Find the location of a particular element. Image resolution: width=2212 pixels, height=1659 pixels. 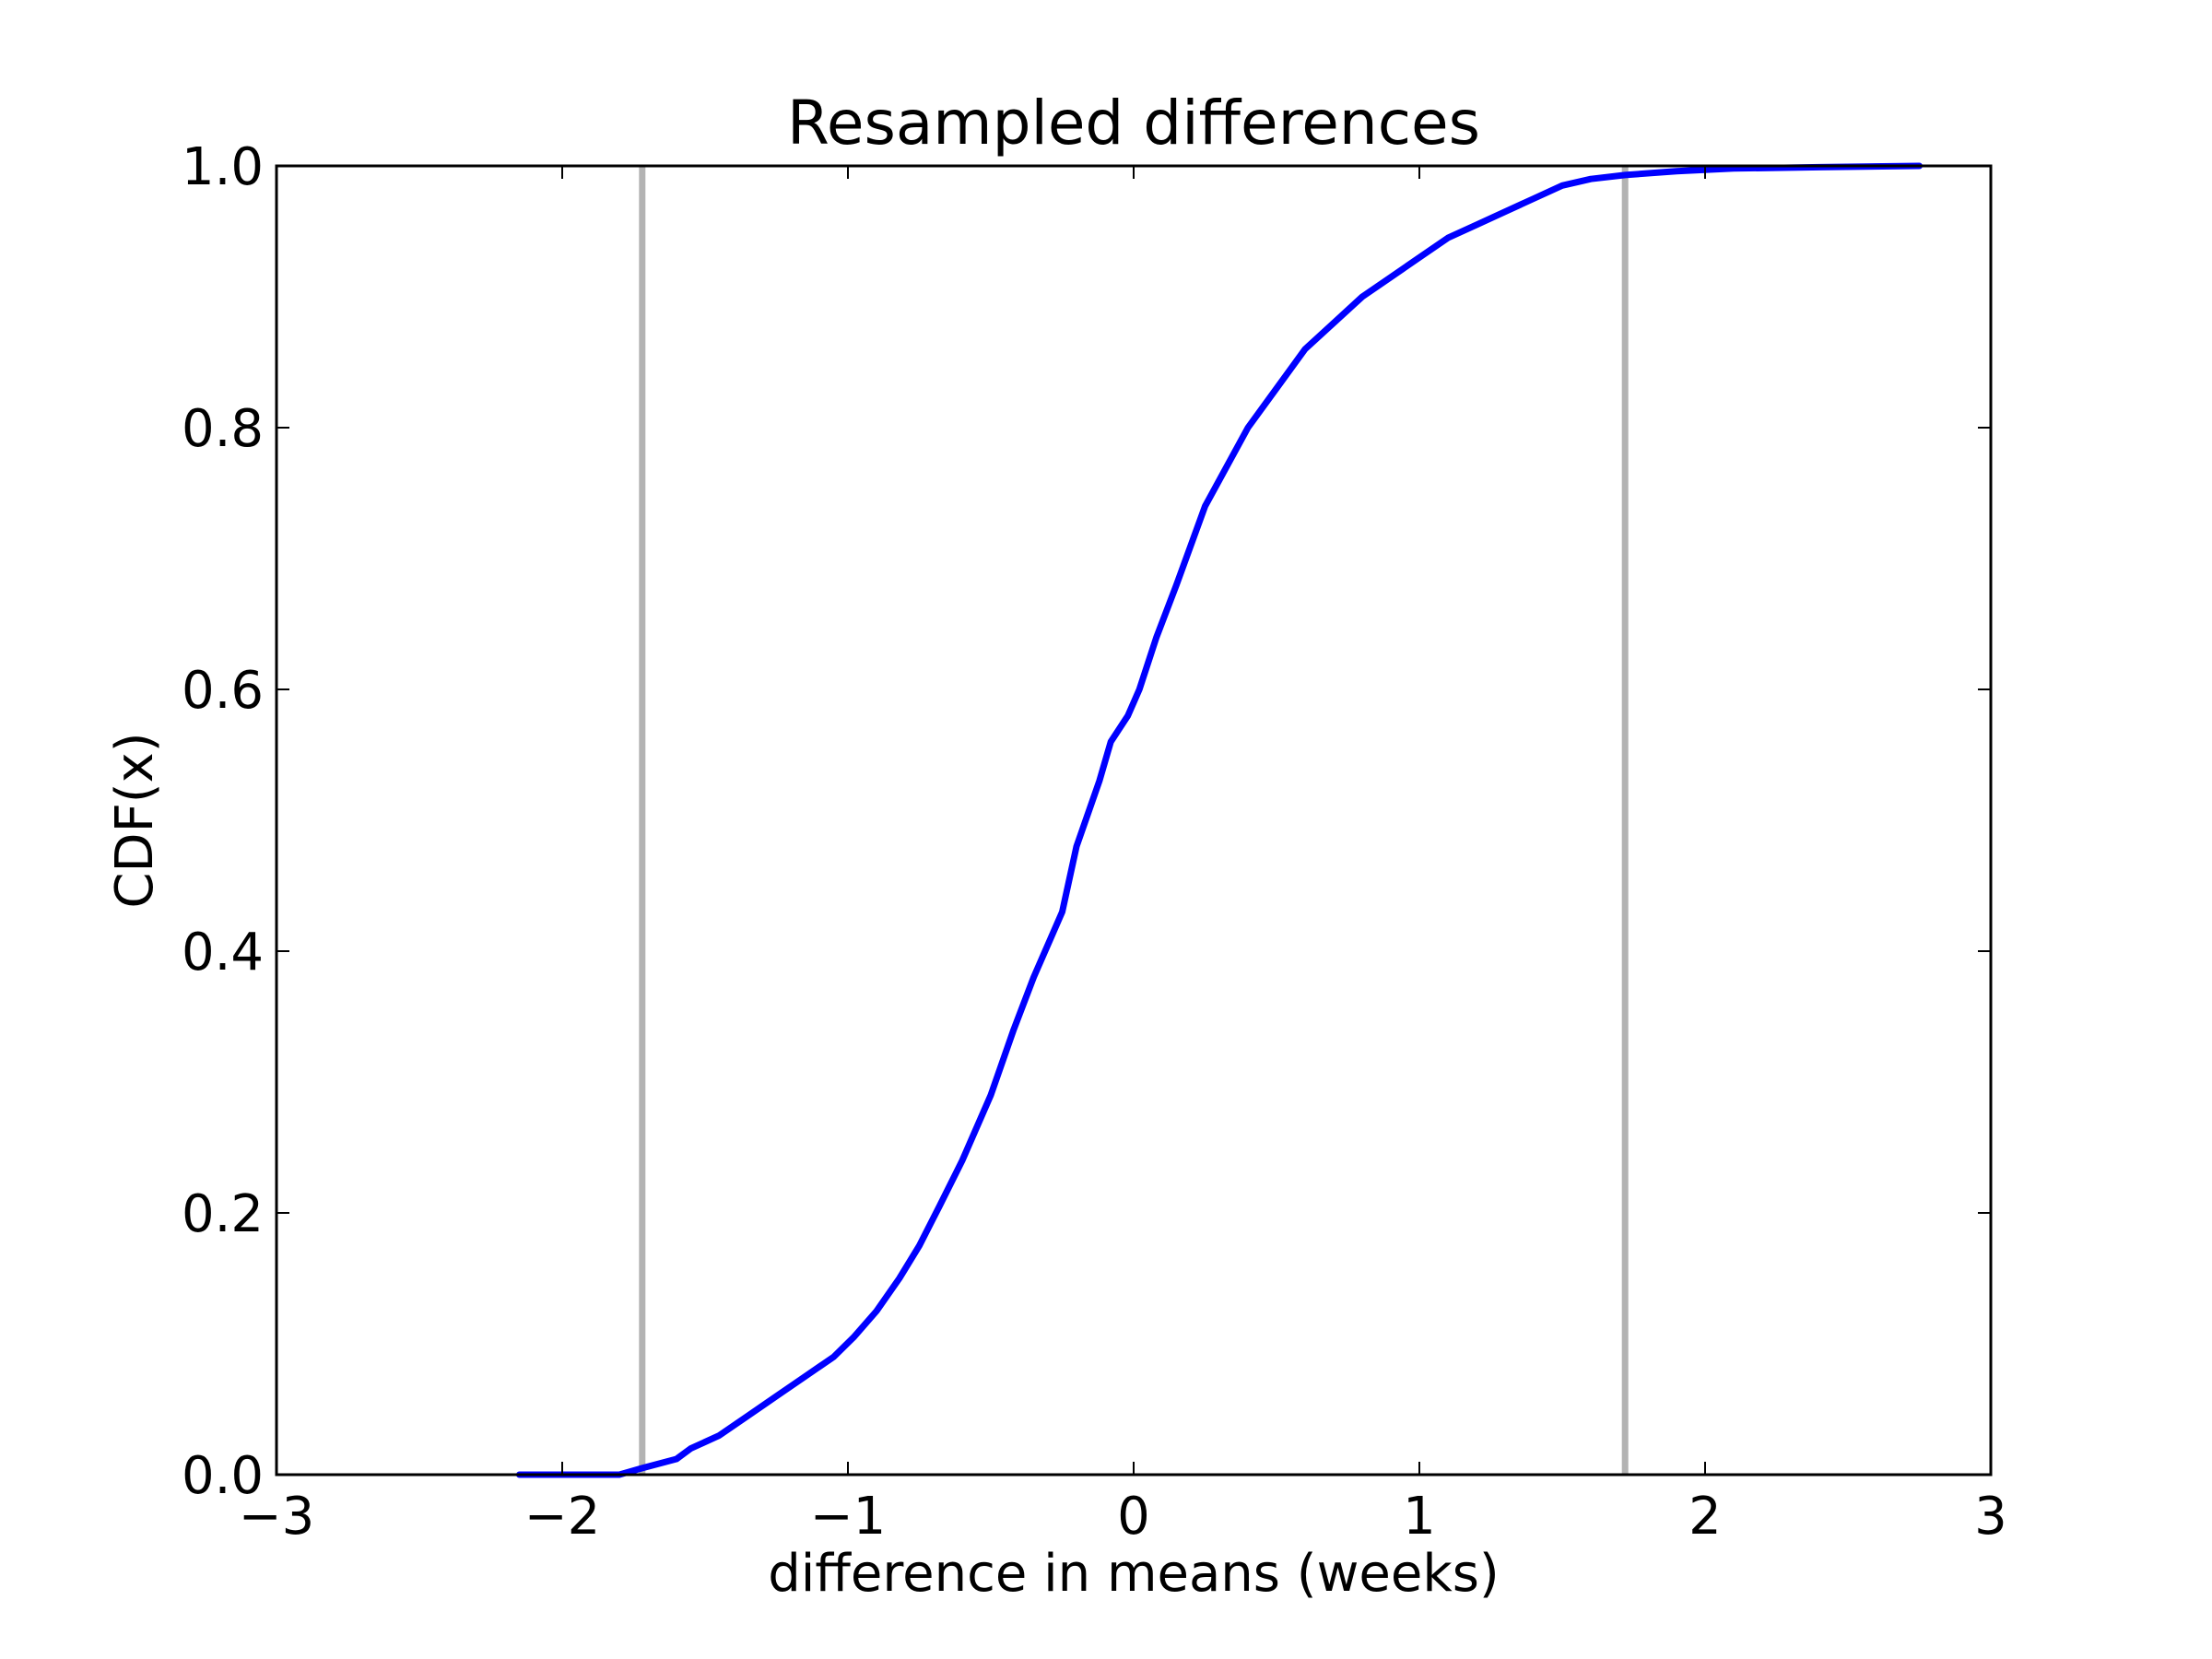

chart-title: Resampled differences is located at coordinates (1133, 123).